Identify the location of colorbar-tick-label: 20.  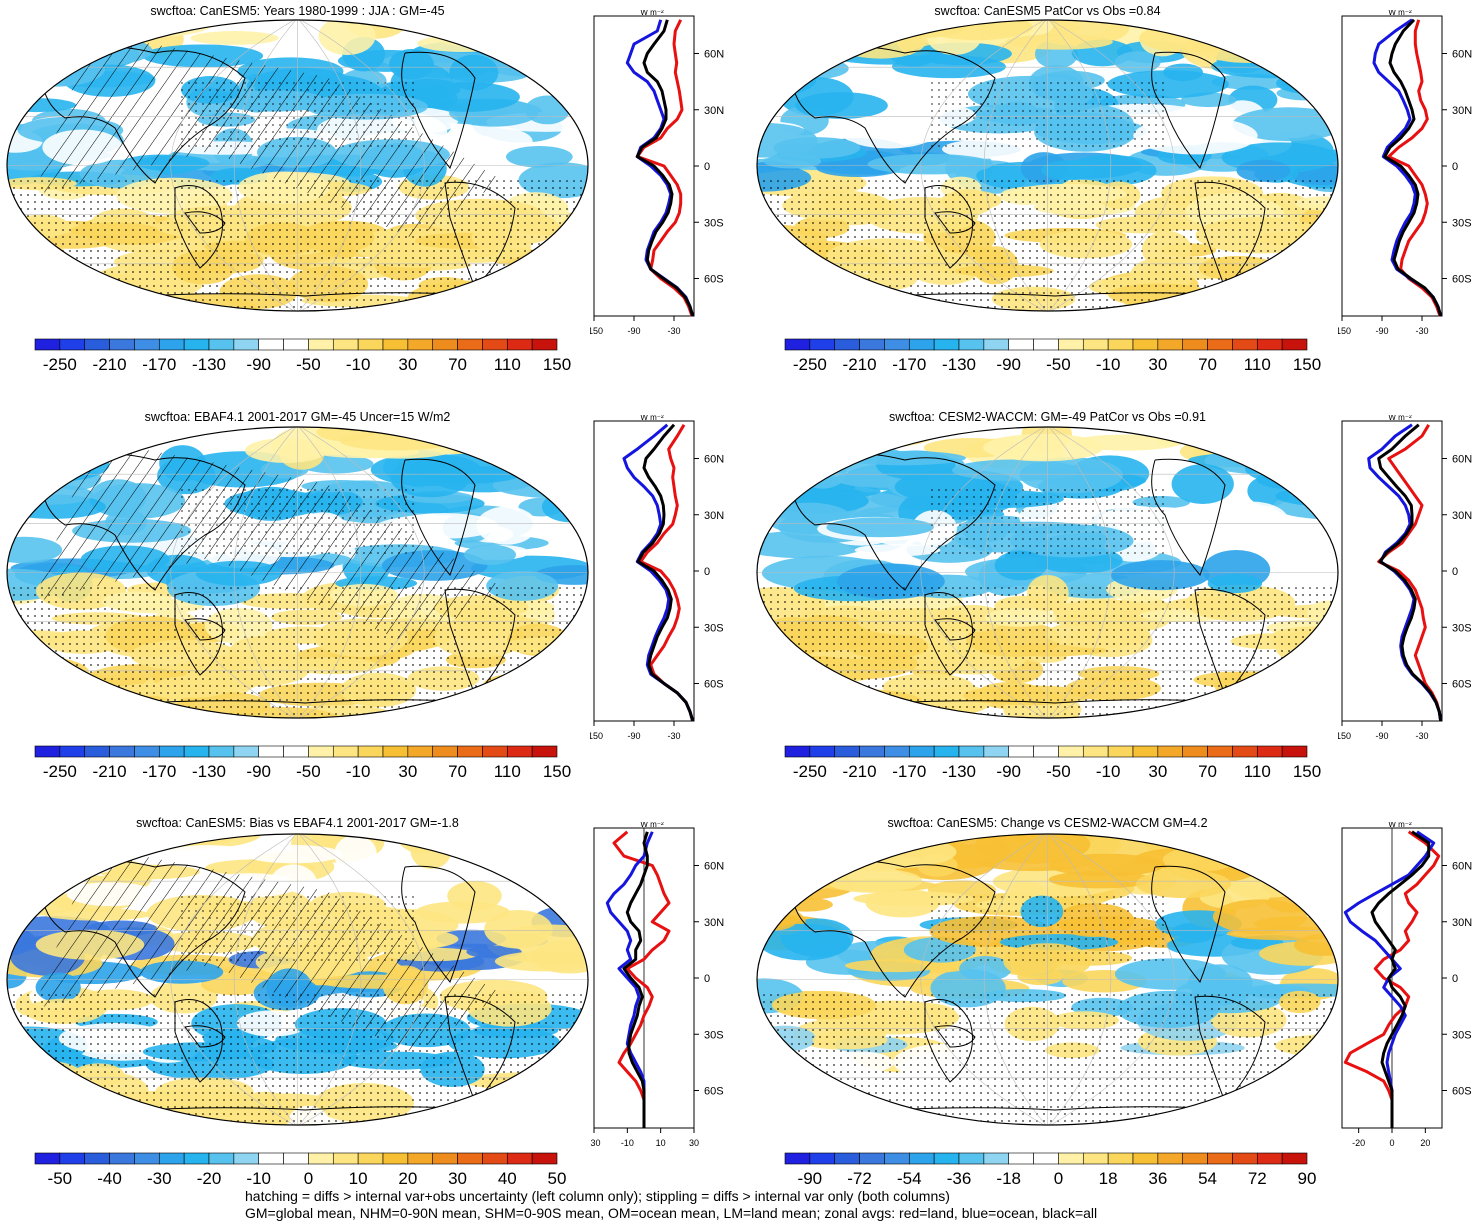
(408, 1178).